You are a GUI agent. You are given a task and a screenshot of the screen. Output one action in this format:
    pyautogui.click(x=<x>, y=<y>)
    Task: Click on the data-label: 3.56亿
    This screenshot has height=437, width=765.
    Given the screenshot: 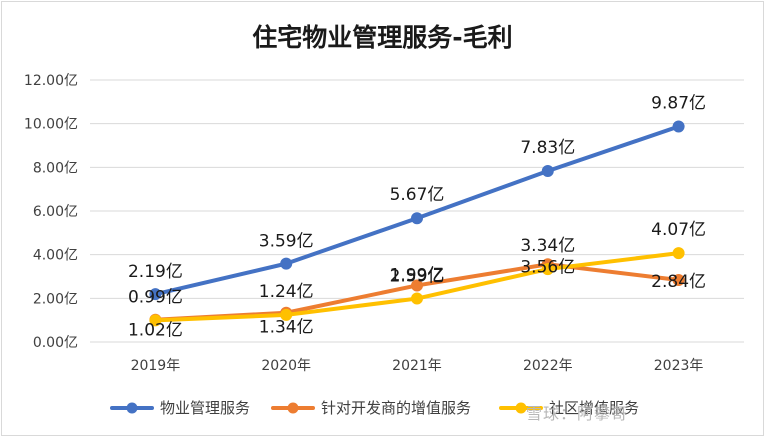 What is the action you would take?
    pyautogui.click(x=547, y=267)
    